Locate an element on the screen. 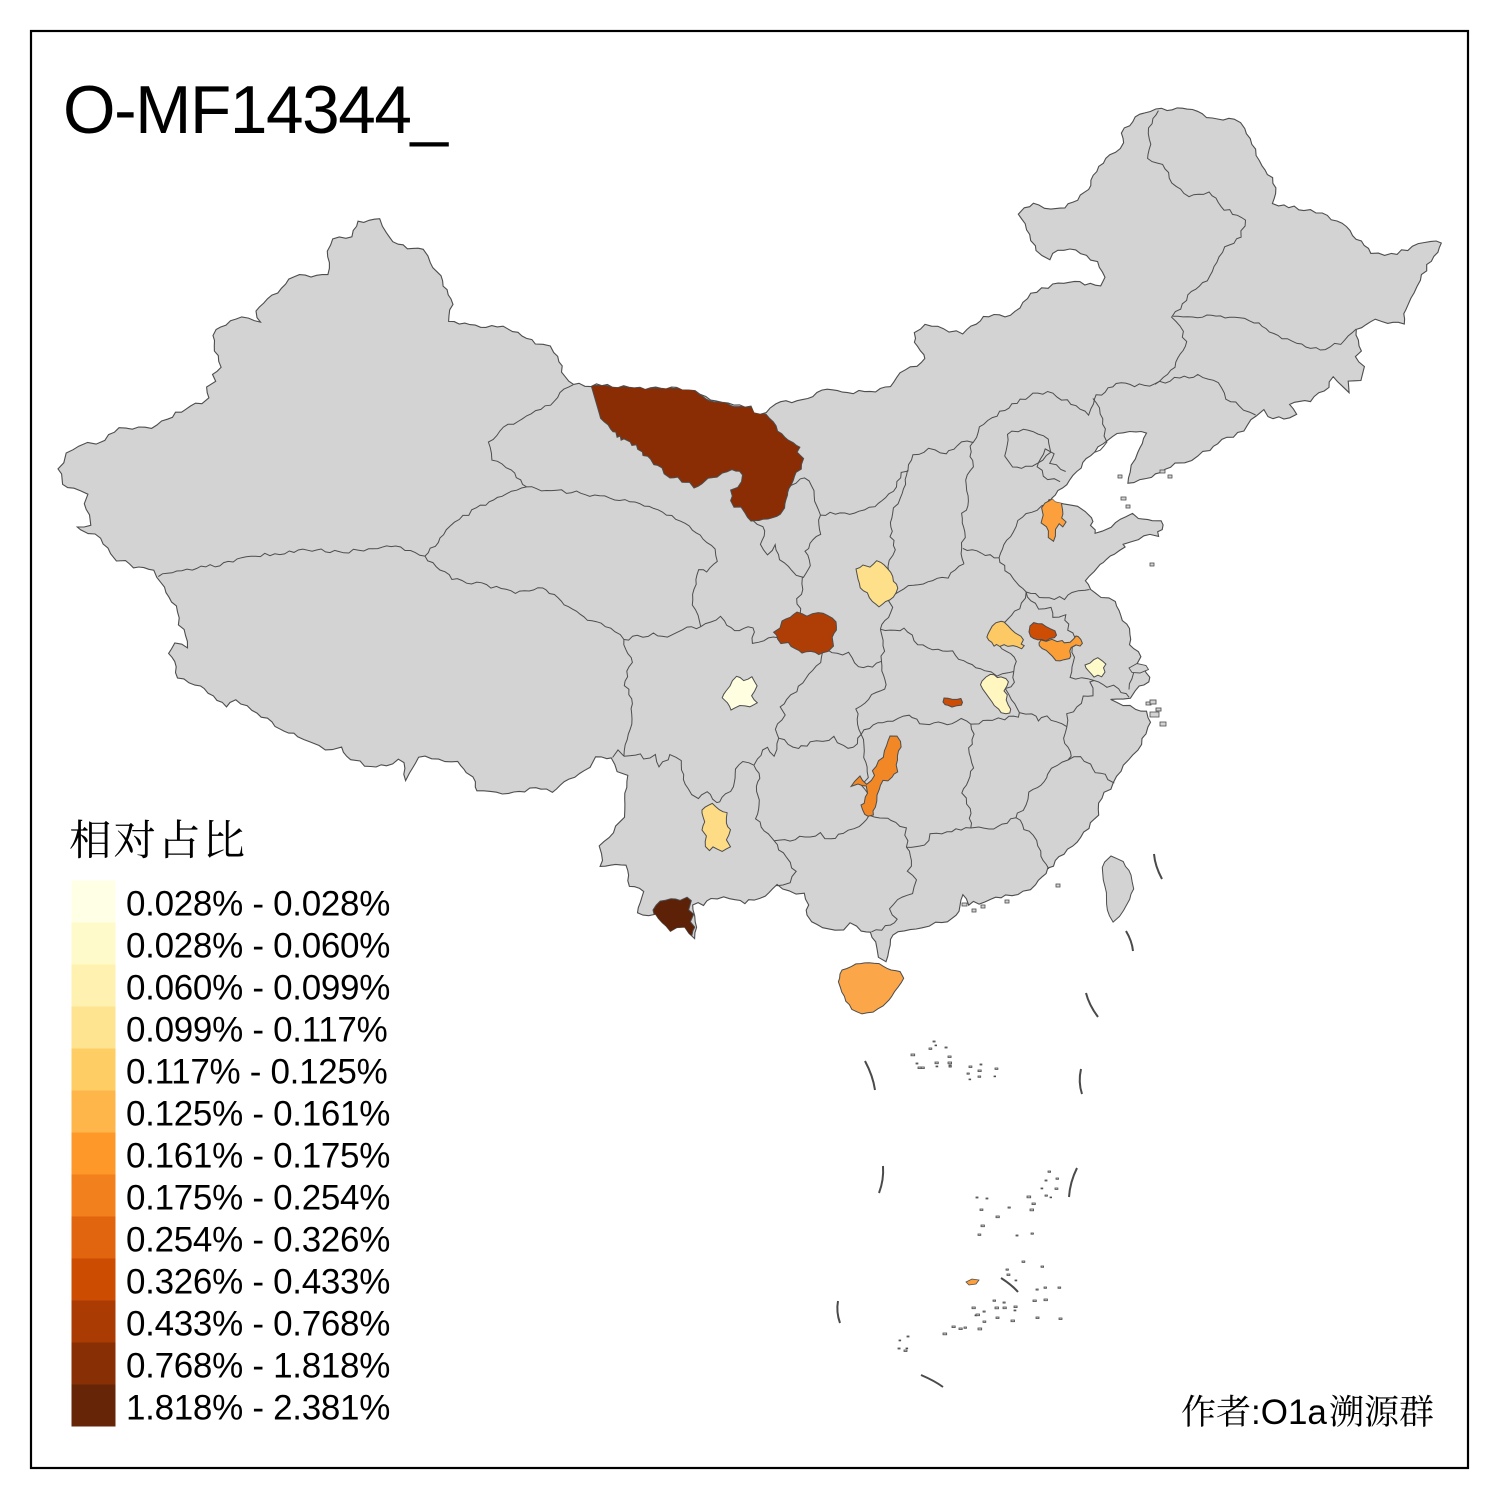  svg-text: 0.768% - 1.818% is located at coordinates (258, 1366).